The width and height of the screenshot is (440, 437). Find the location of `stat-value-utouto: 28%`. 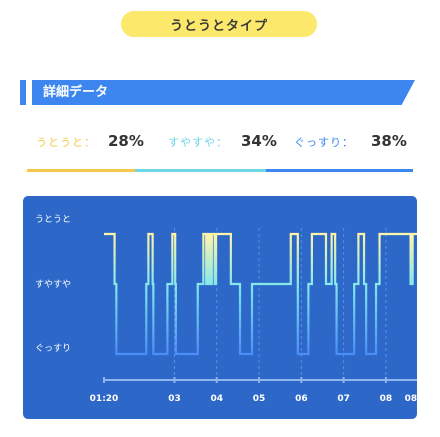

stat-value-utouto: 28% is located at coordinates (126, 141).